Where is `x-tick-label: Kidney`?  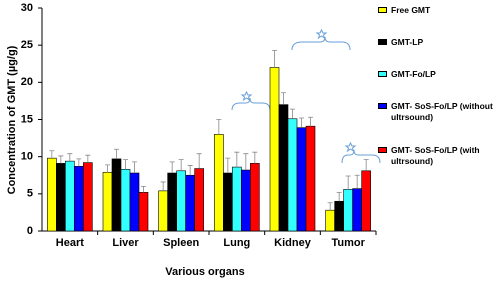 x-tick-label: Kidney is located at coordinates (293, 243).